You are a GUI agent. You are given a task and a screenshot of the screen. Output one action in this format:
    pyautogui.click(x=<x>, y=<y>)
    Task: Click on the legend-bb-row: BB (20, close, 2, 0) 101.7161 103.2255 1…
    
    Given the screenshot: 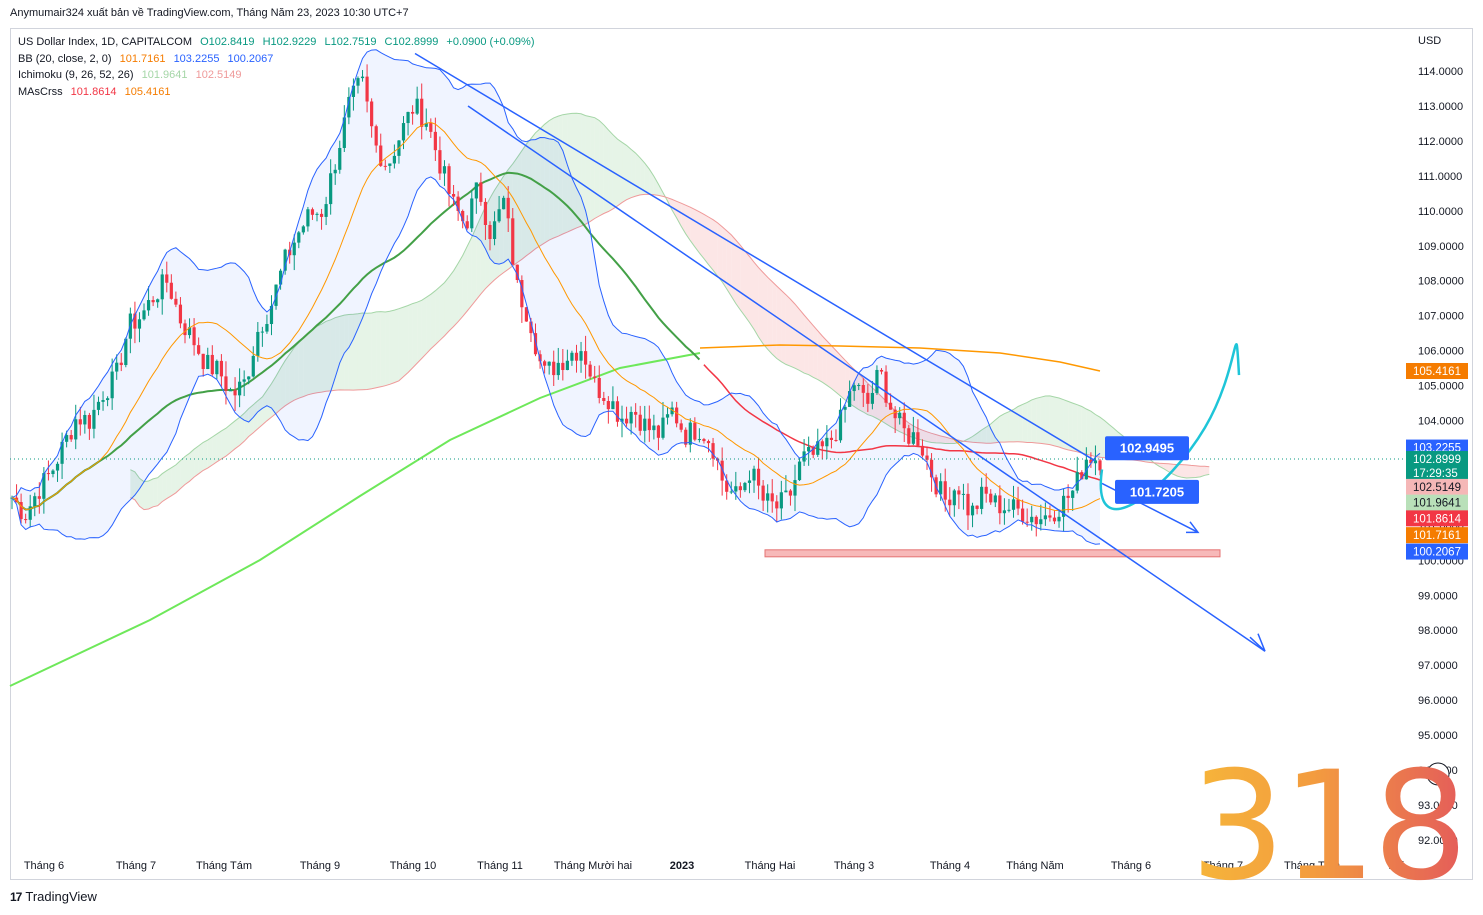 What is the action you would take?
    pyautogui.click(x=279, y=59)
    